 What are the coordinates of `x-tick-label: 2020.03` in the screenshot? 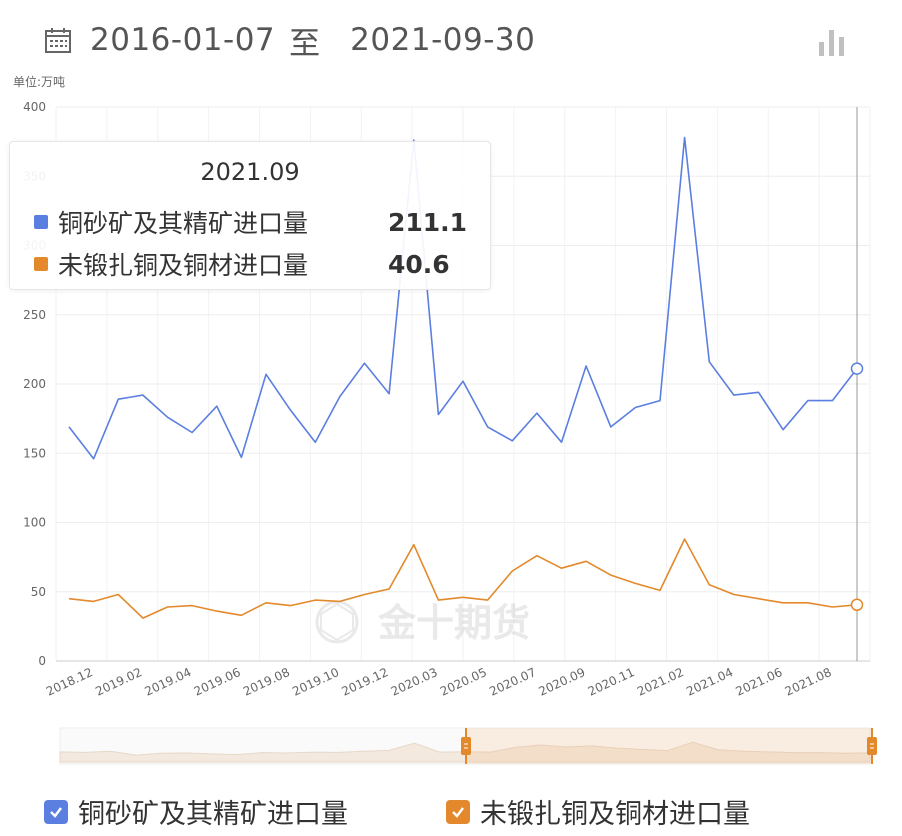 It's located at (414, 682).